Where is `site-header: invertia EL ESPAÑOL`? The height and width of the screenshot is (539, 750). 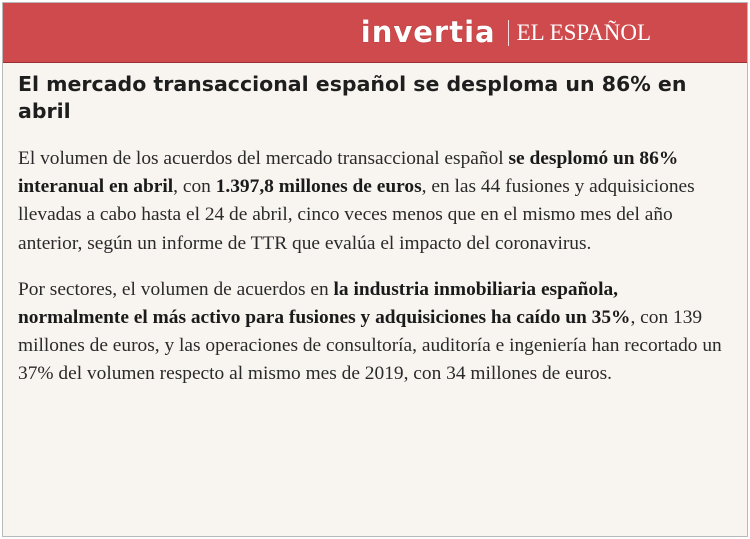 site-header: invertia EL ESPAÑOL is located at coordinates (375, 33).